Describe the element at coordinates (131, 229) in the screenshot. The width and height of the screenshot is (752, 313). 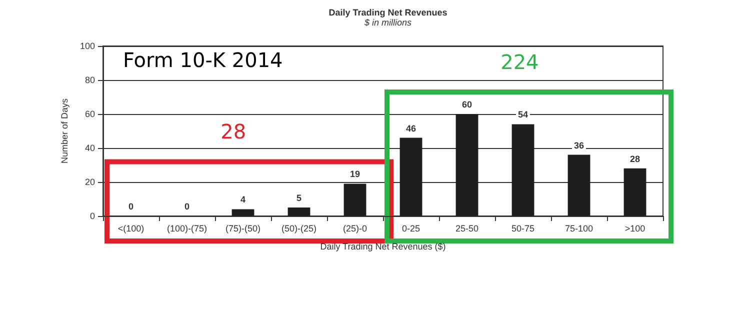
I see `x-tick-label: <(100)` at that location.